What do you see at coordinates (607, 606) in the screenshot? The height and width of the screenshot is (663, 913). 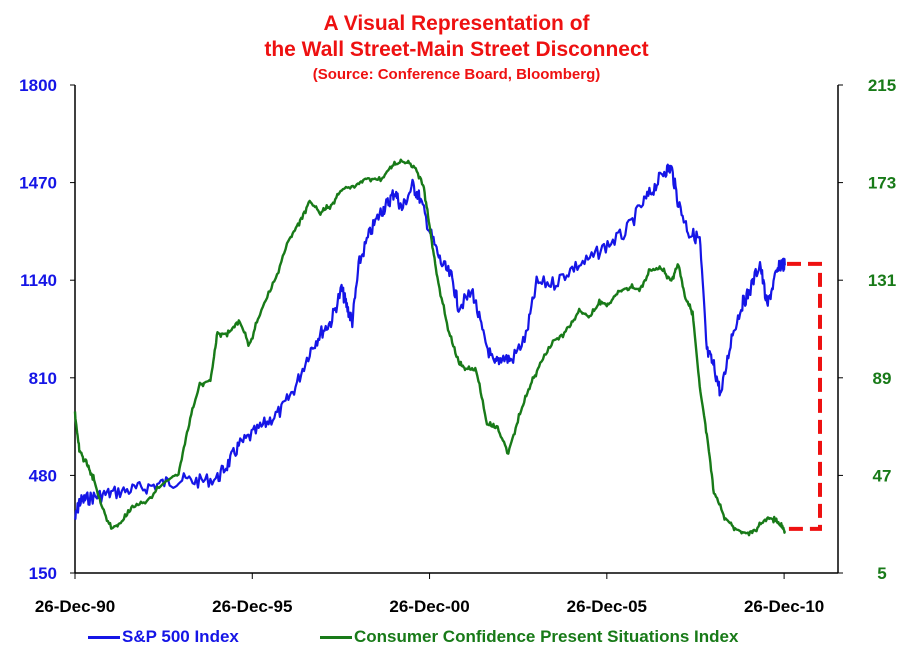 I see `x-tick-label: 26-Dec-05` at bounding box center [607, 606].